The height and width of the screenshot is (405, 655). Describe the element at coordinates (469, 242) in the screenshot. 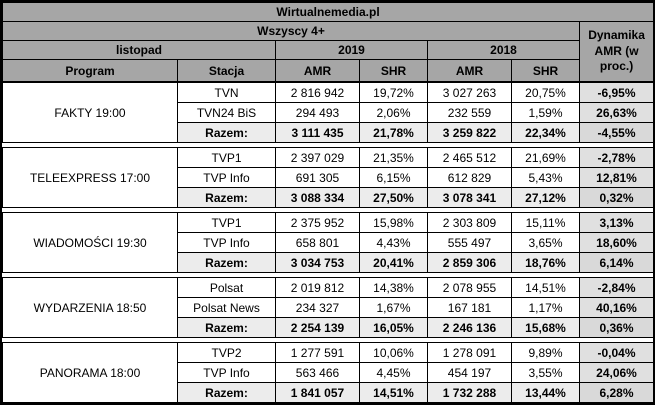

I see `amr-2018-cell: 555 497` at that location.